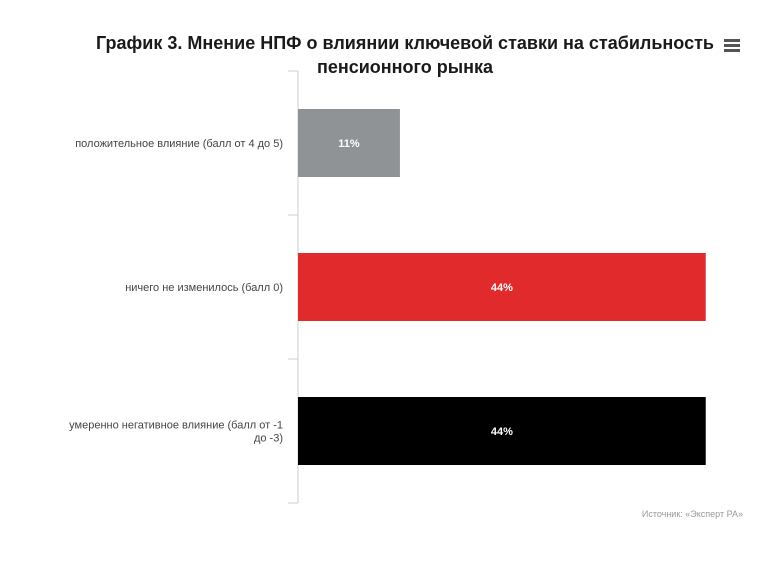  I want to click on menu-bar-middle, so click(732, 45).